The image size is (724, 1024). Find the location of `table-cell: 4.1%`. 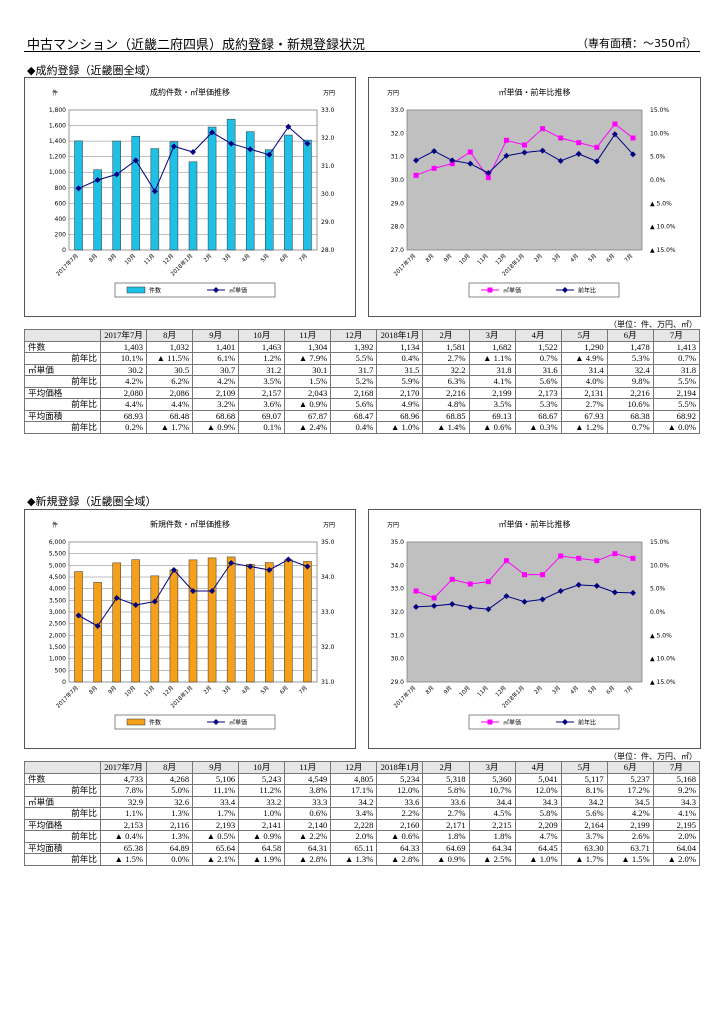

table-cell: 4.1% is located at coordinates (676, 813).